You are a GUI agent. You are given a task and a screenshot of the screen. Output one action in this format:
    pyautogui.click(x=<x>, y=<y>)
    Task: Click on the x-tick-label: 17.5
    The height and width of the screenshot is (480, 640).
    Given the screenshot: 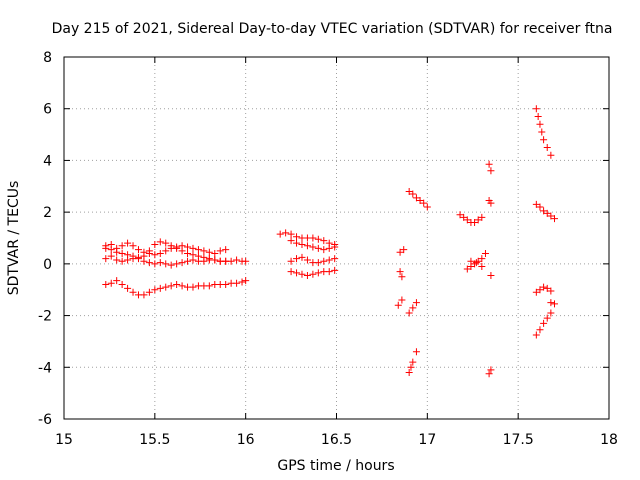 What is the action you would take?
    pyautogui.click(x=518, y=440)
    